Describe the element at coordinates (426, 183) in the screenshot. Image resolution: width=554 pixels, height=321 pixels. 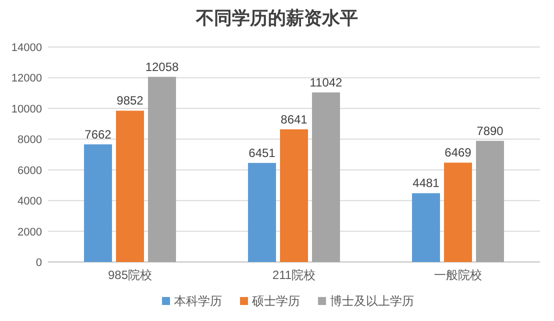
I see `data-label: 4481` at that location.